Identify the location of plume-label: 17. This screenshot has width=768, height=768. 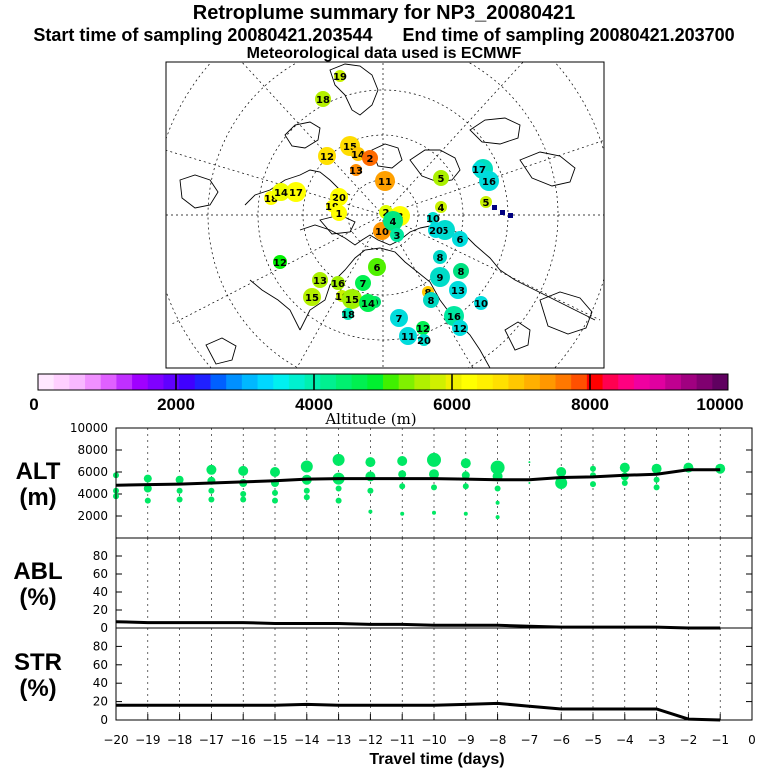
(479, 169).